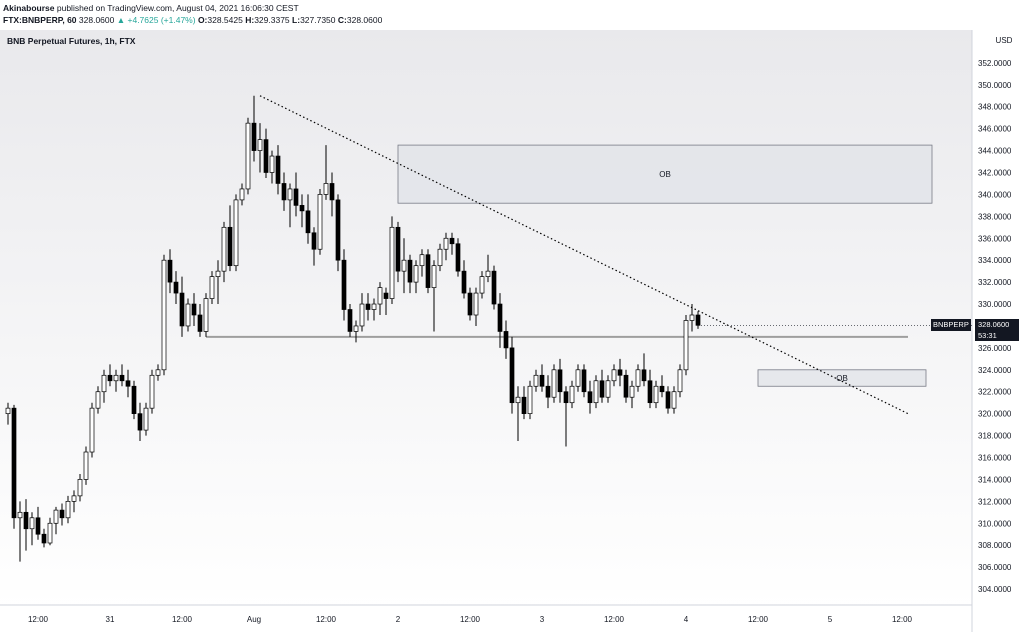 The image size is (1024, 632). I want to click on y-tick-label: 310.0000, so click(995, 523).